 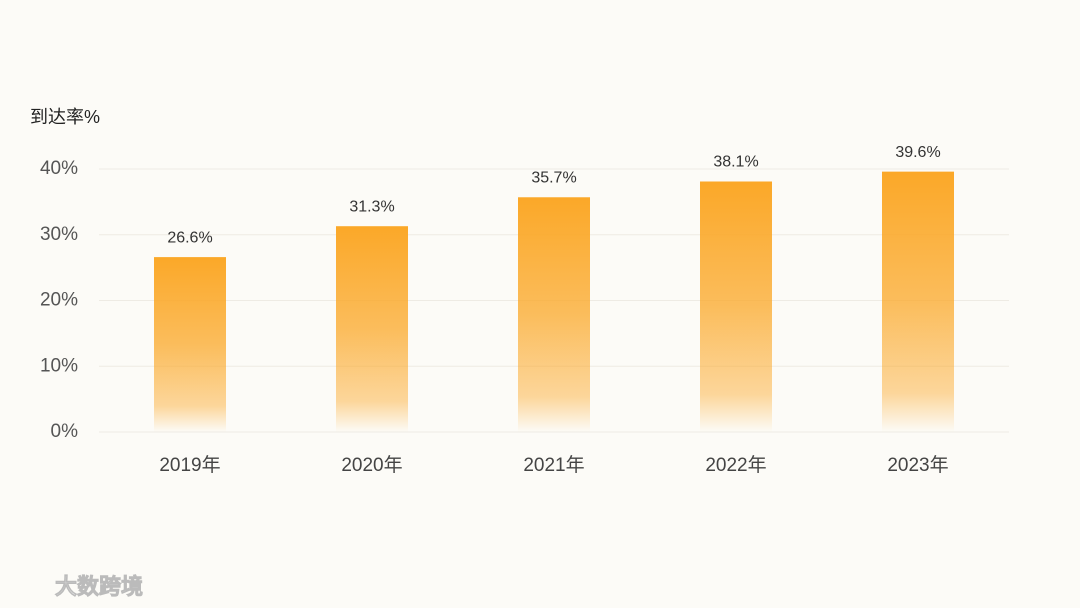 I want to click on x-tick-label: 2019年, so click(x=189, y=465).